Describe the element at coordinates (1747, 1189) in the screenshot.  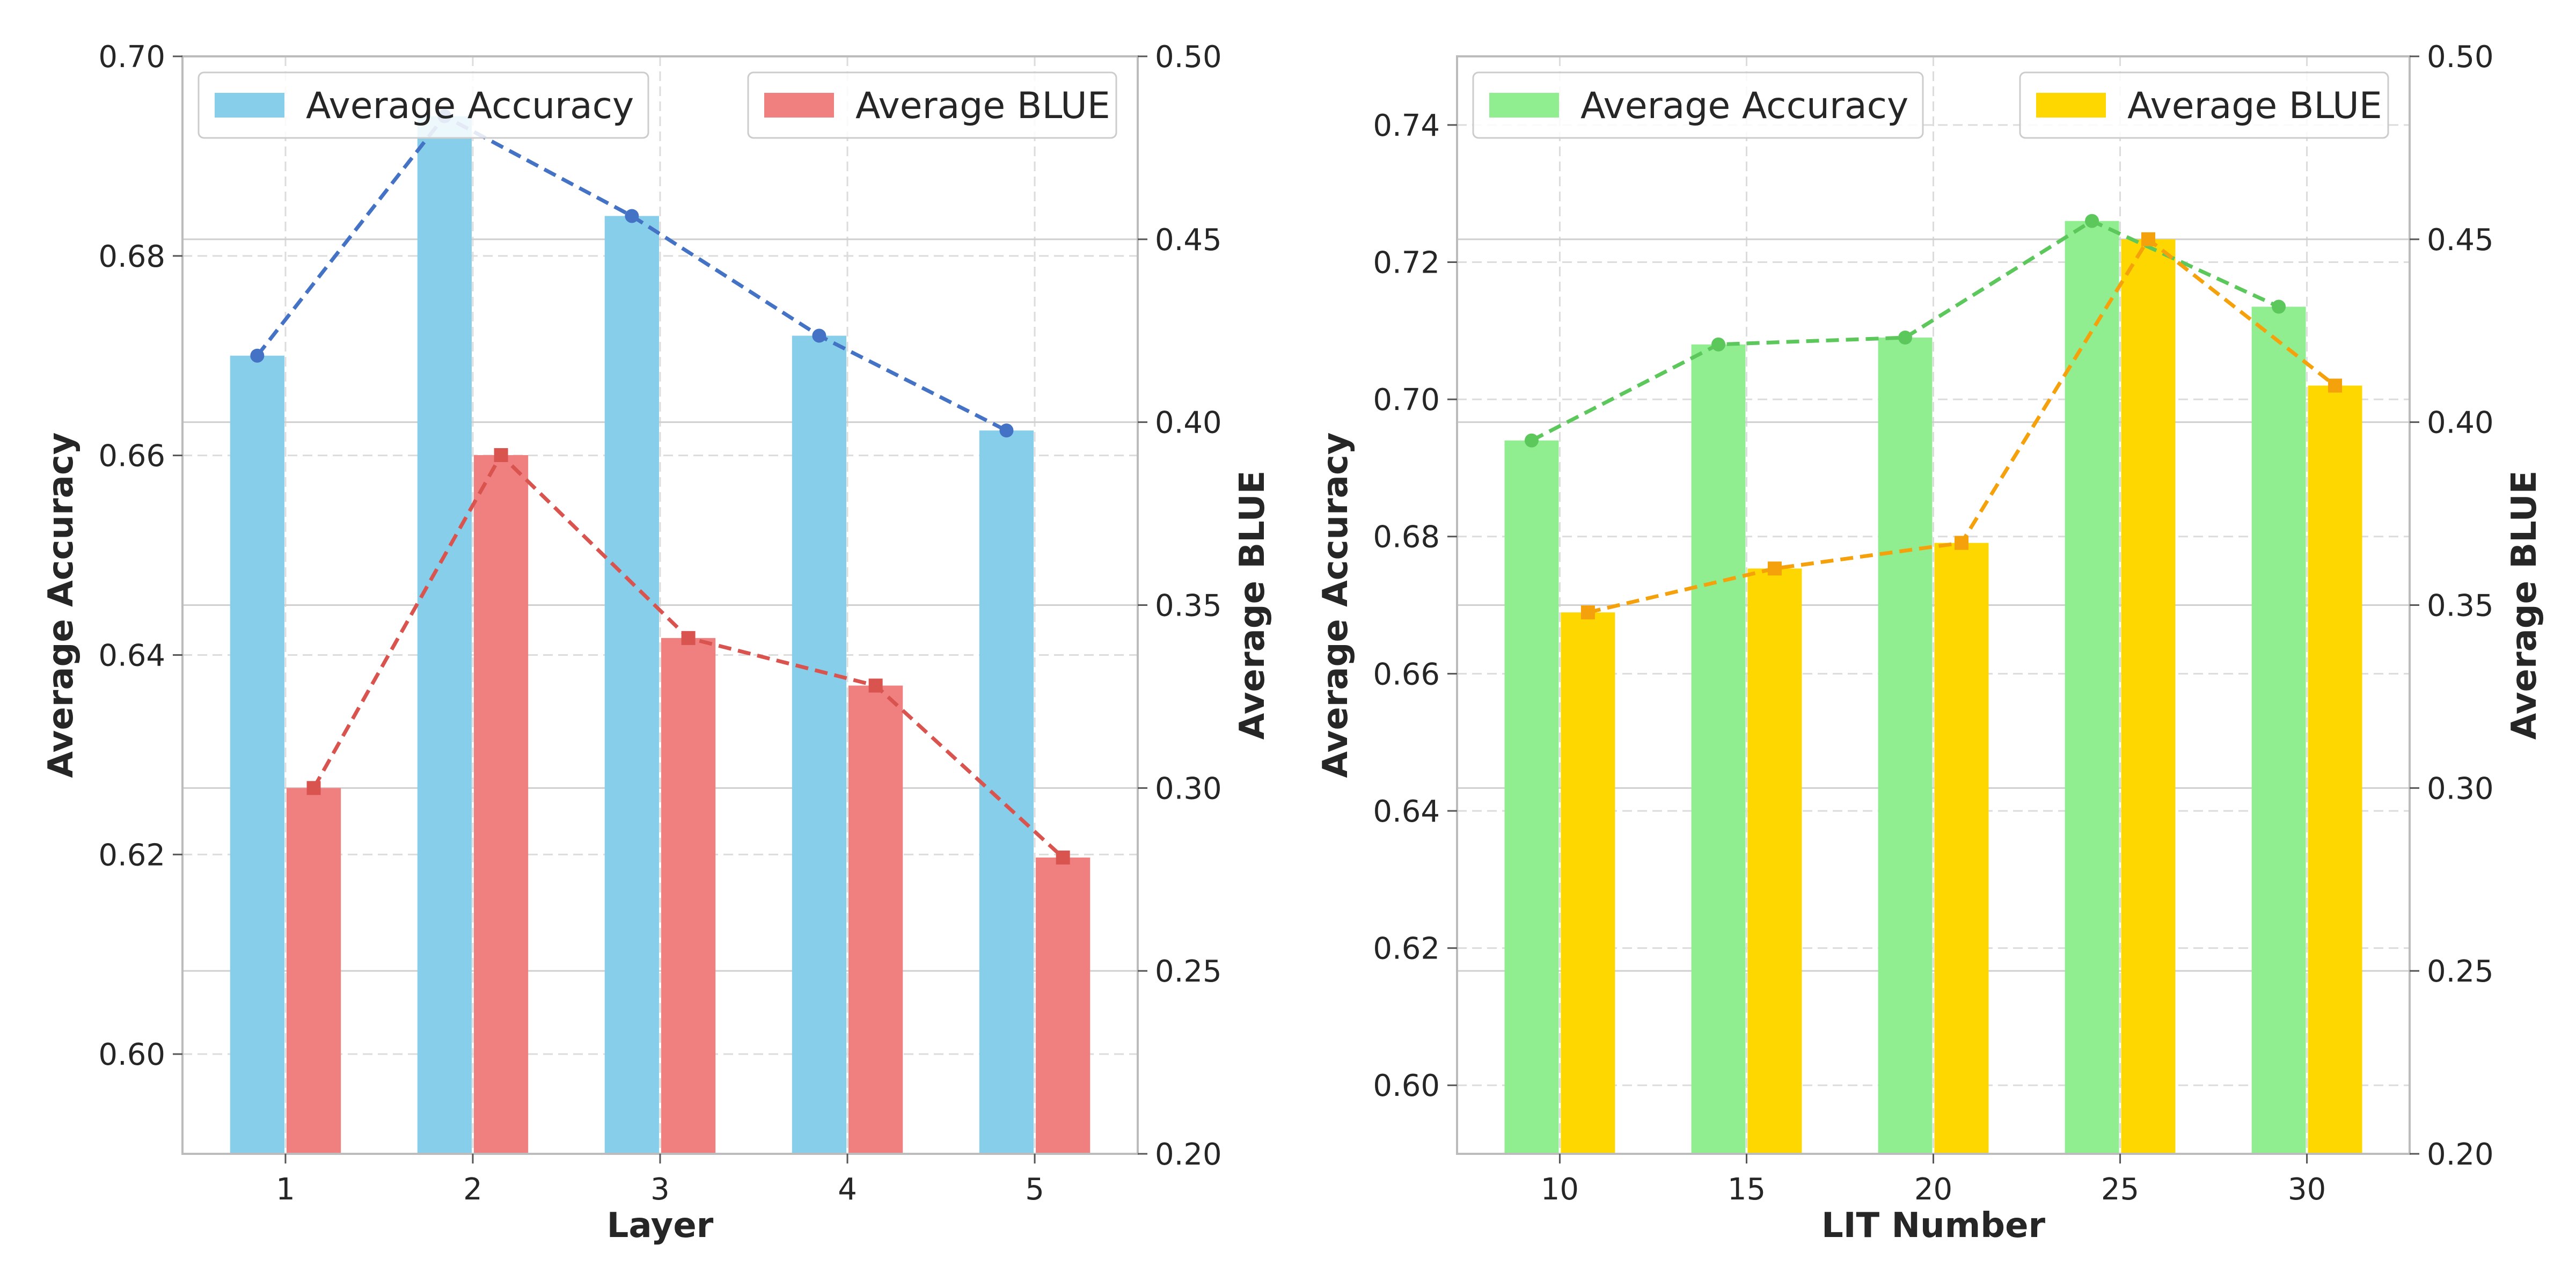
I see `x-tick-label: 15` at that location.